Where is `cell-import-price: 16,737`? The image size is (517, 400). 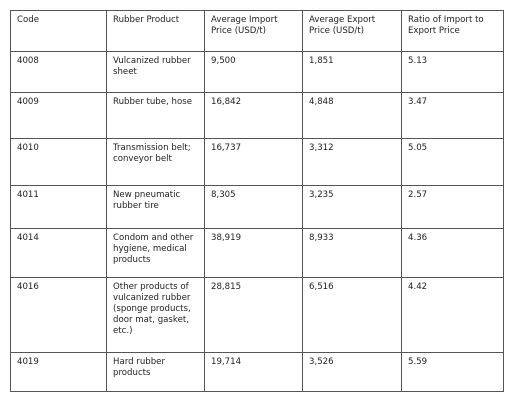
cell-import-price: 16,737 is located at coordinates (253, 162).